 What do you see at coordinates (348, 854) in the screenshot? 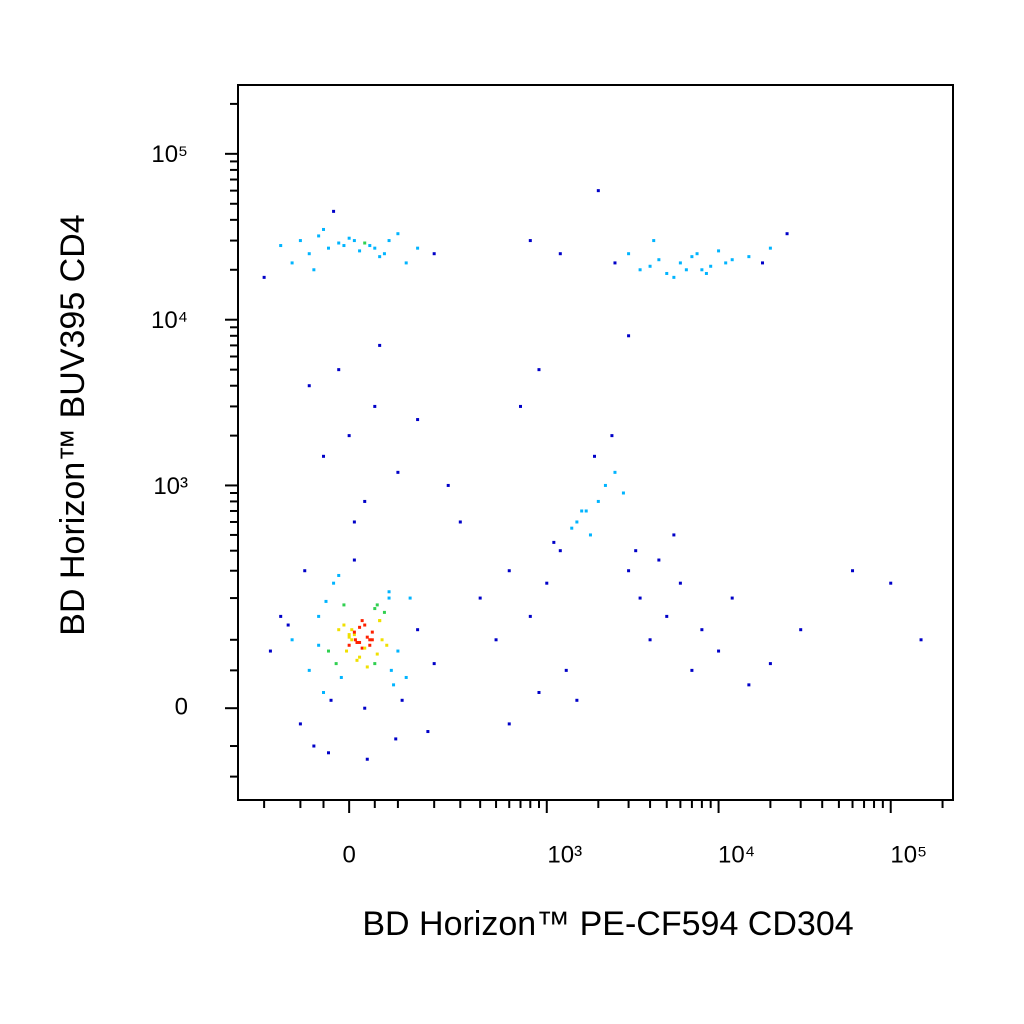
I see `x-tick-label: 0` at bounding box center [348, 854].